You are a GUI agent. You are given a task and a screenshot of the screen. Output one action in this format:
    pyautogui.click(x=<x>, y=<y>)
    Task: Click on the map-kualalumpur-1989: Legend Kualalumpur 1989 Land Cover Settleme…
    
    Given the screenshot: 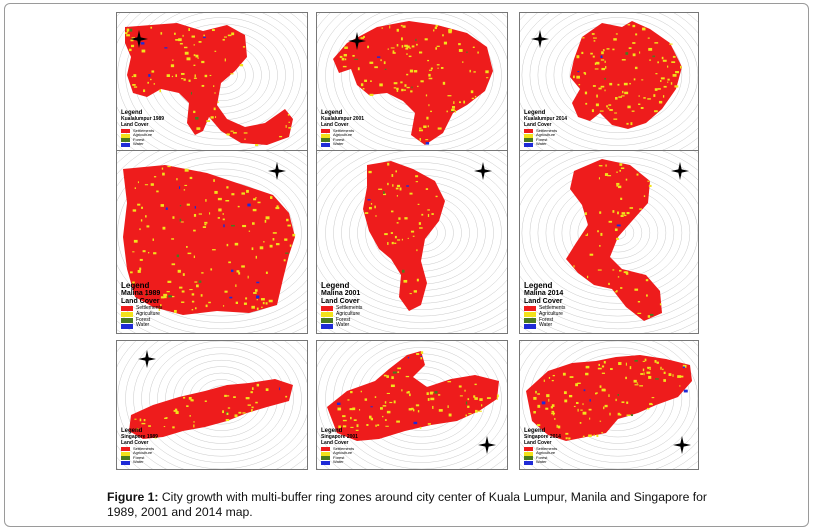 What is the action you would take?
    pyautogui.click(x=212, y=82)
    